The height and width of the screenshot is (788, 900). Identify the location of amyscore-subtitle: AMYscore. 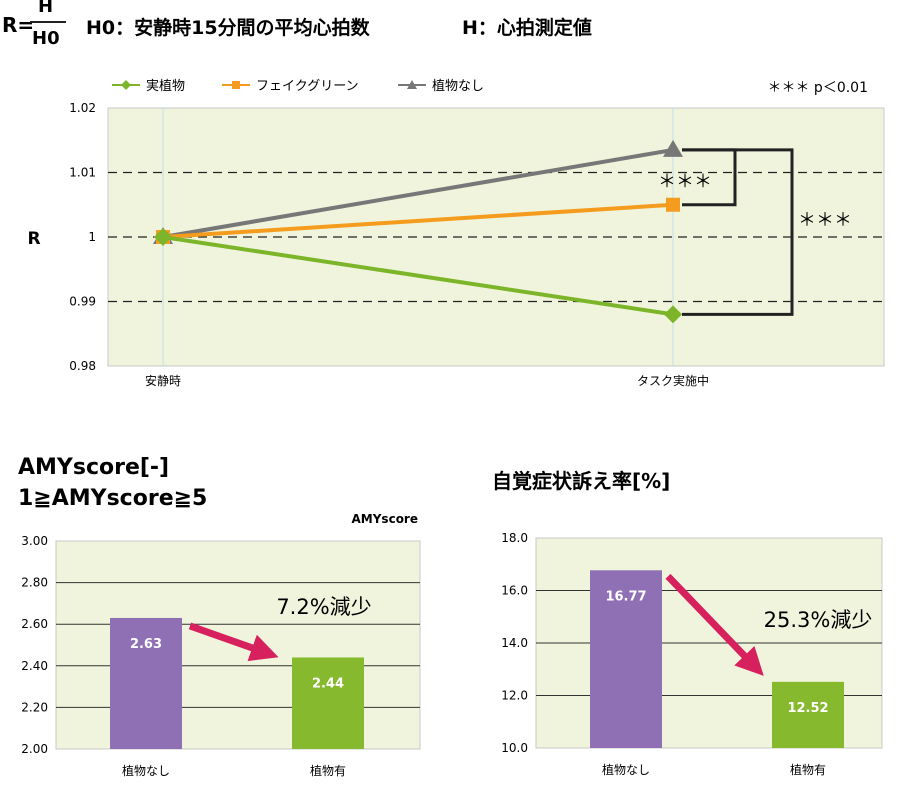
(385, 519).